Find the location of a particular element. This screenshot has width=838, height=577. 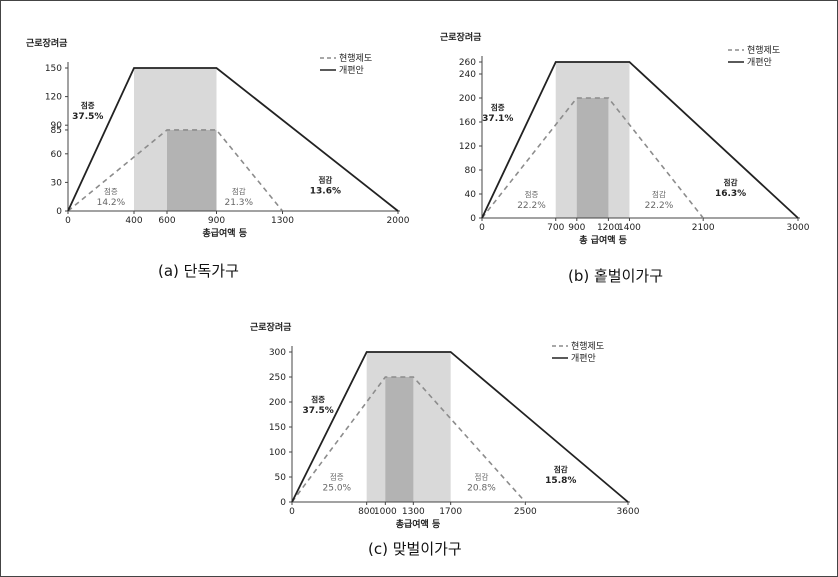

y-tick-label: 80 is located at coordinates (471, 171).